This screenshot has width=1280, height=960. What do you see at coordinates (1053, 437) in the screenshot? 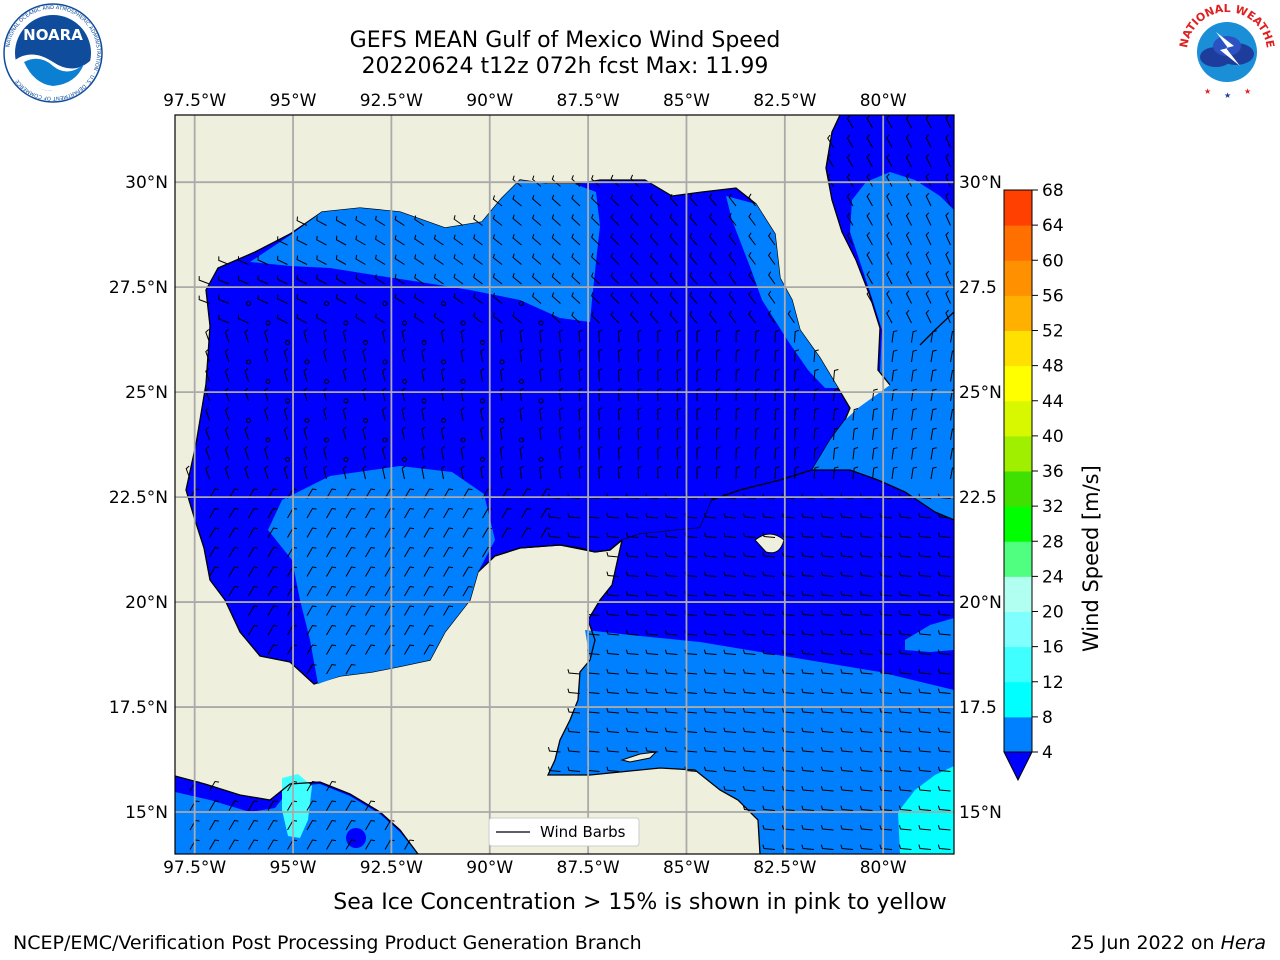
I see `colorbar-tick-label: 40` at bounding box center [1053, 437].